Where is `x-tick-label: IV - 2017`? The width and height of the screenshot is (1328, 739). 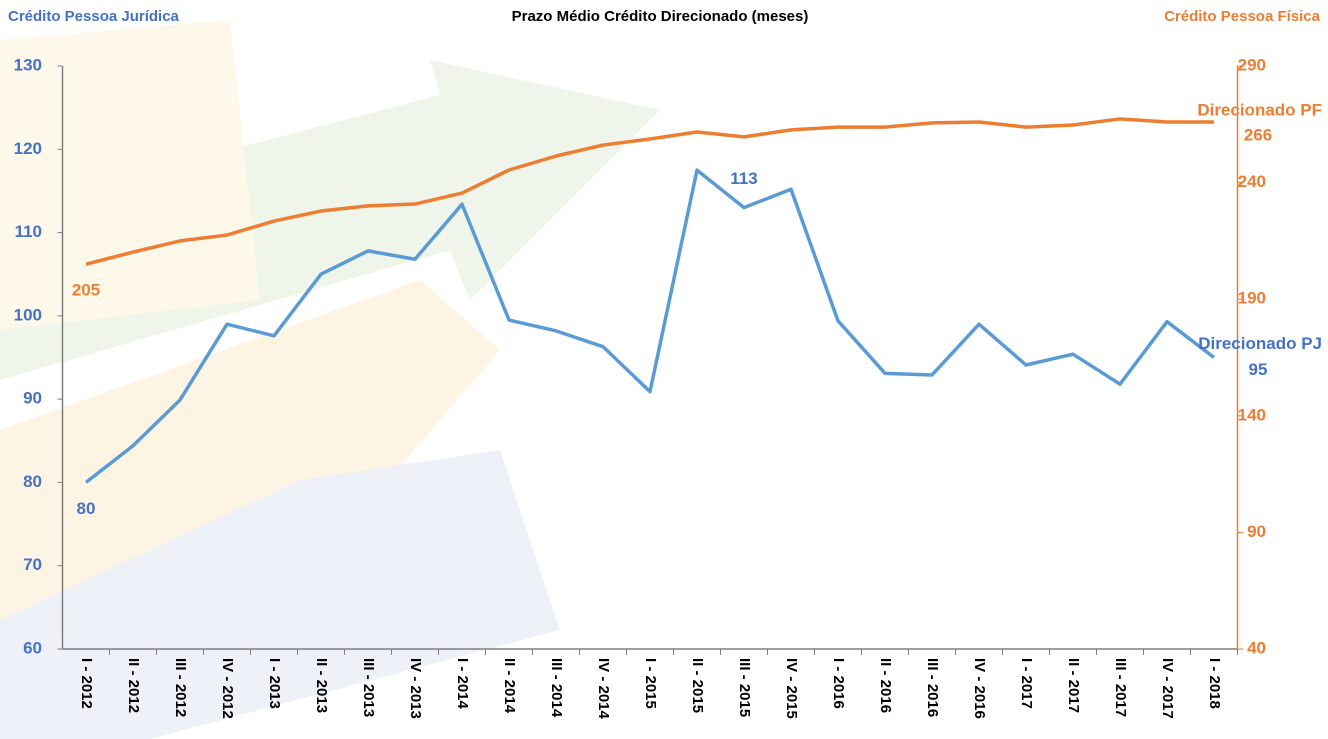 x-tick-label: IV - 2017 is located at coordinates (1167, 688).